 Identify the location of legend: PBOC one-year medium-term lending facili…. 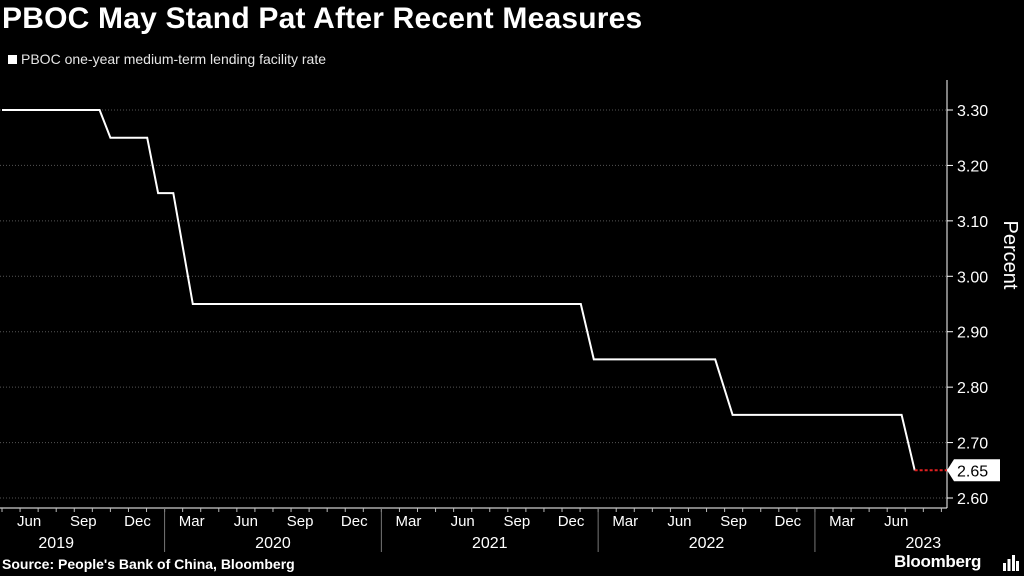
(167, 59).